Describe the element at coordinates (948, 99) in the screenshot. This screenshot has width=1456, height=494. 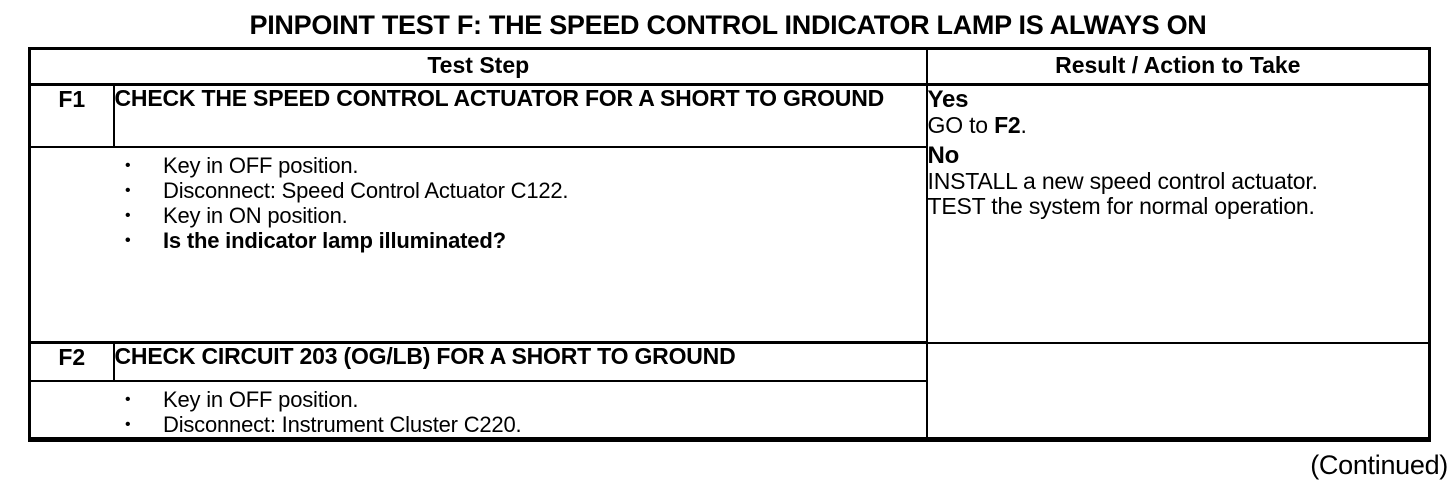
I see `result-yes-label: Yes` at that location.